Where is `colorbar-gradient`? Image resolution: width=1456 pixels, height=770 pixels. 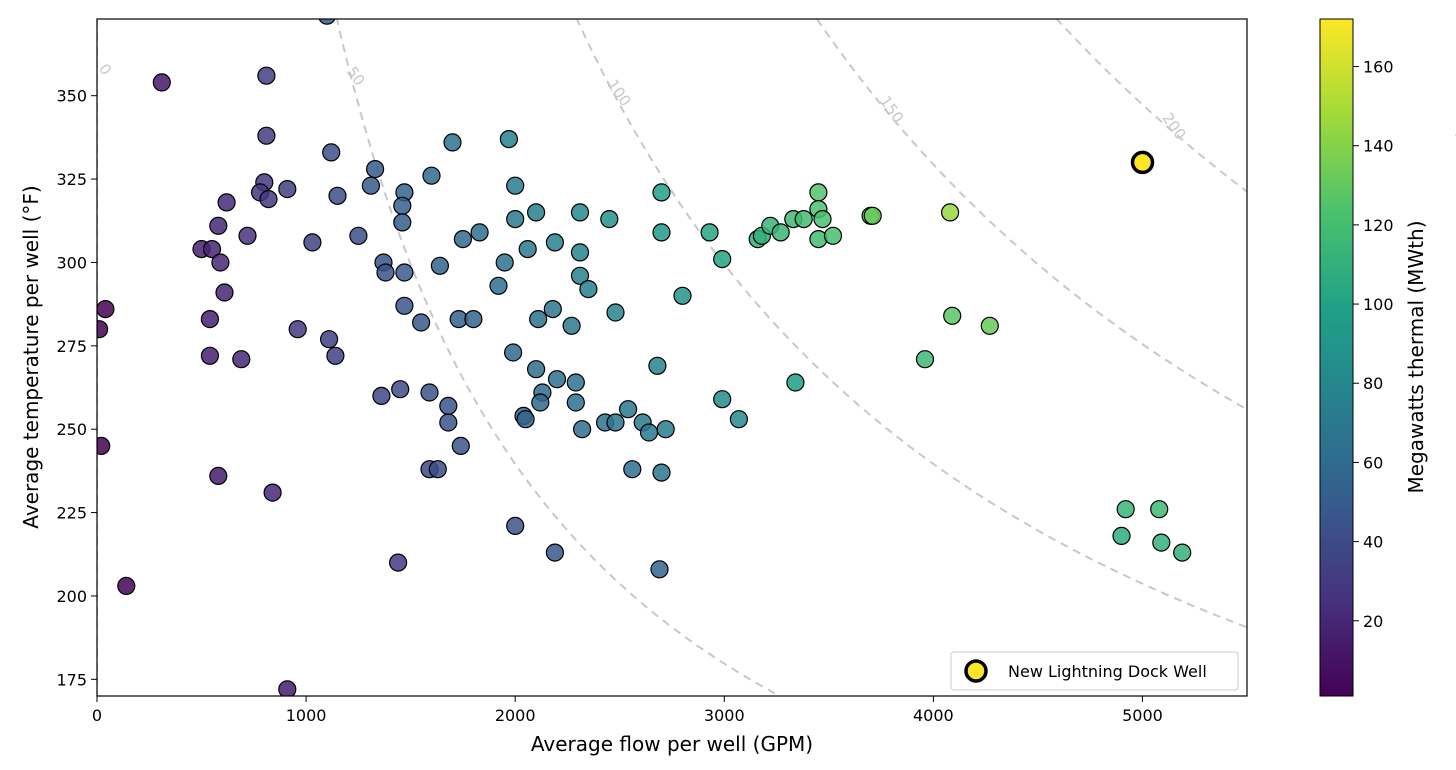
colorbar-gradient is located at coordinates (1336, 357).